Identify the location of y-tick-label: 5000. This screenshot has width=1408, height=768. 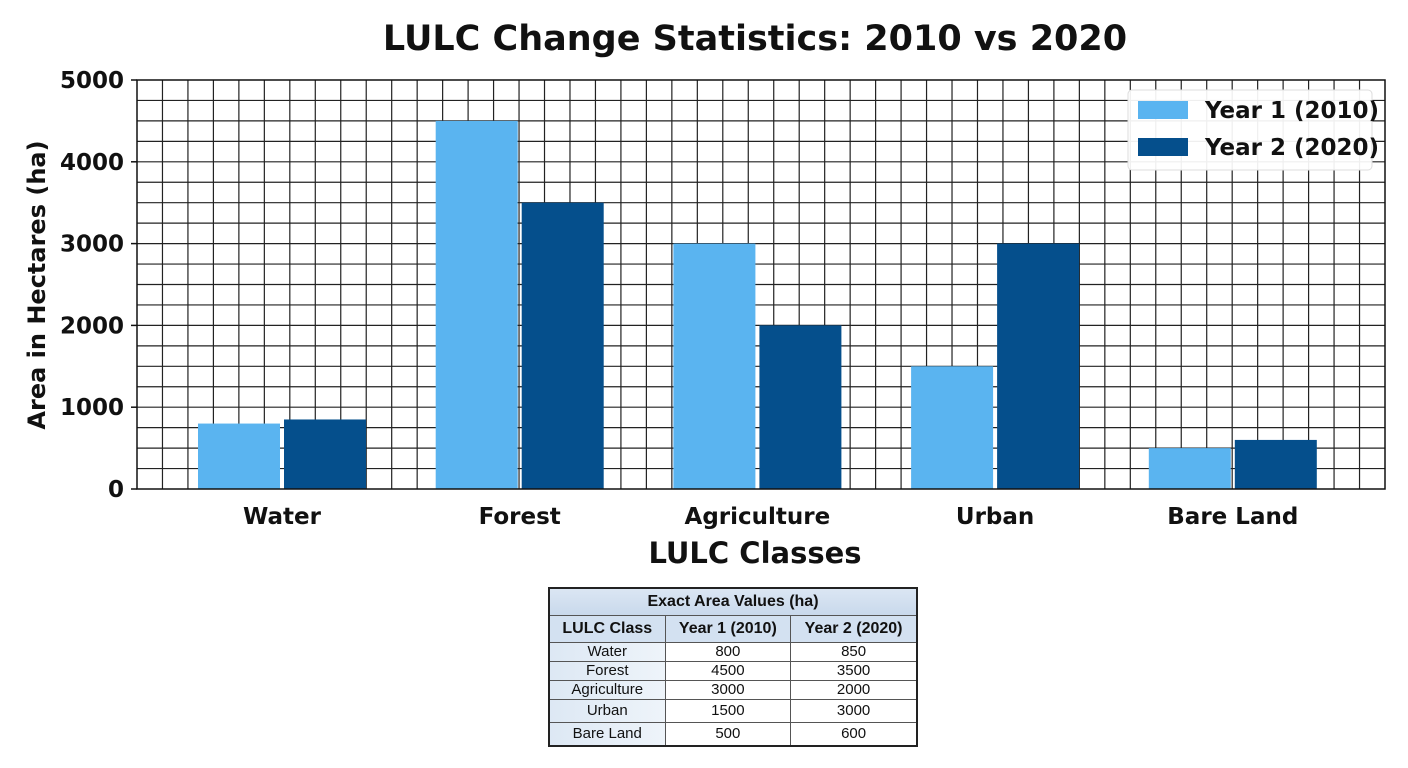
(92, 81).